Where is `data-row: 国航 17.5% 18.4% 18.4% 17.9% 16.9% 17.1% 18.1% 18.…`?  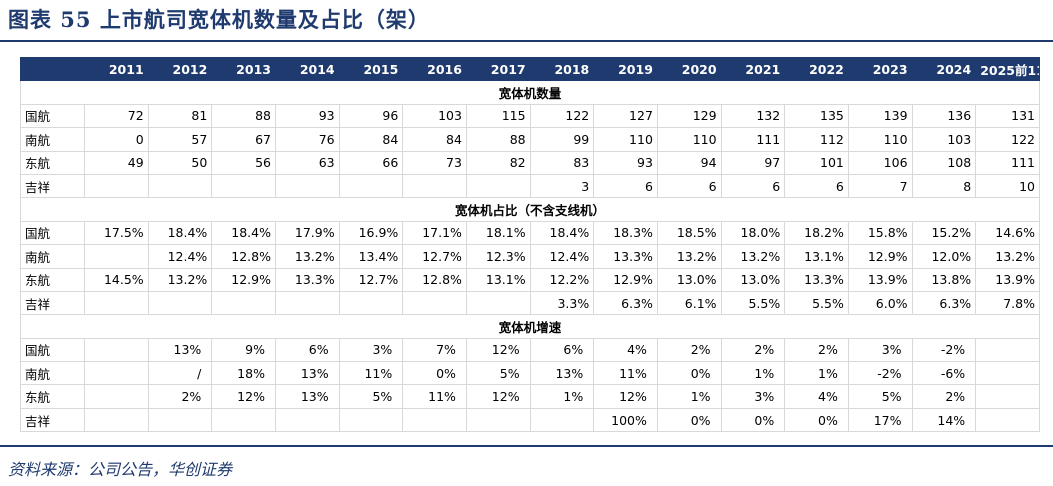
data-row: 国航 17.5% 18.4% 18.4% 17.9% 16.9% 17.1% 18.1% 18.… is located at coordinates (530, 233).